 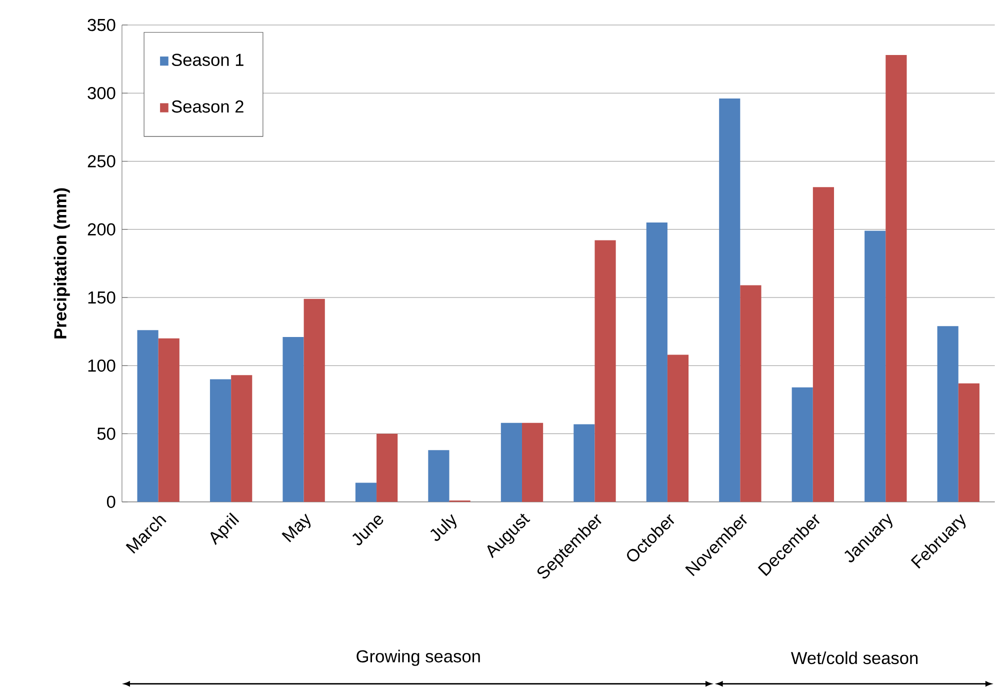 I want to click on y-tick-label: 200, so click(x=102, y=229).